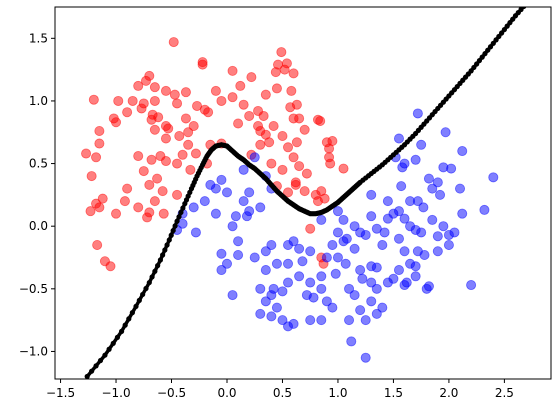 The width and height of the screenshot is (559, 413). I want to click on y-axis: −1.0 −0.5 0.0 0.5 1.0 1.5, so click(37, 194).